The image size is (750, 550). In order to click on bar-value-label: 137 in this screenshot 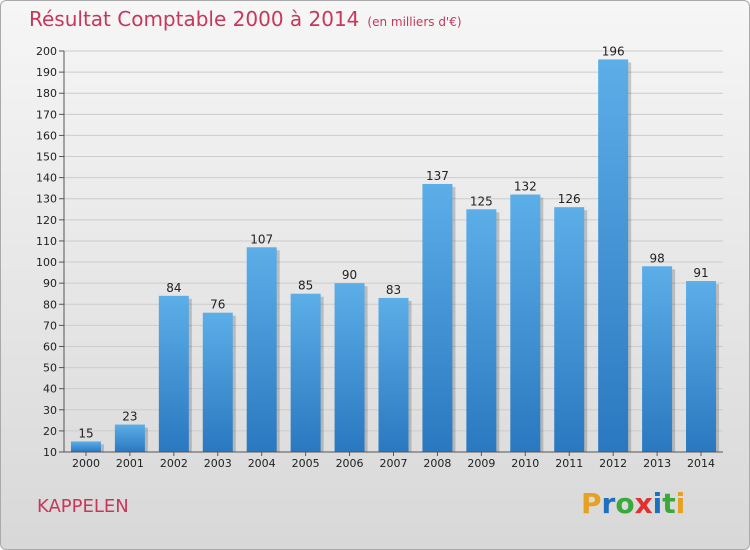, I will do `click(437, 176)`.